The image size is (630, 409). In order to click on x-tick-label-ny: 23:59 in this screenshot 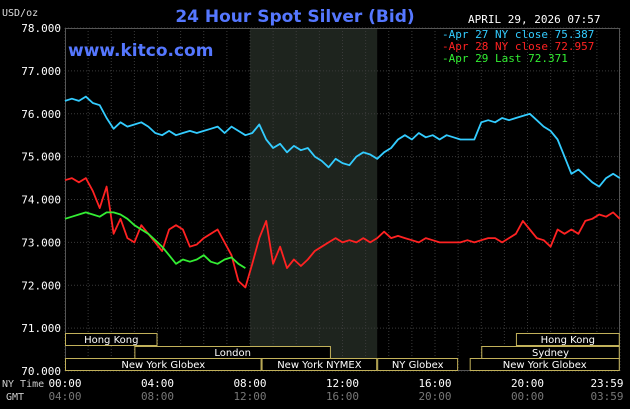, I will do `click(606, 383)`.